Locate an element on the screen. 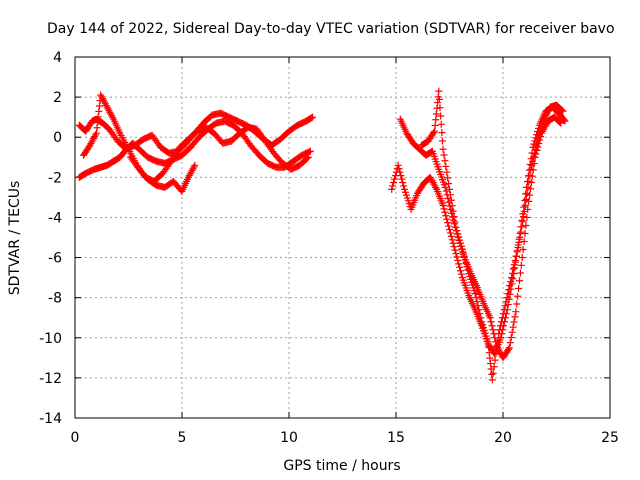 The height and width of the screenshot is (480, 640). y-tick-label: -10 is located at coordinates (50, 339).